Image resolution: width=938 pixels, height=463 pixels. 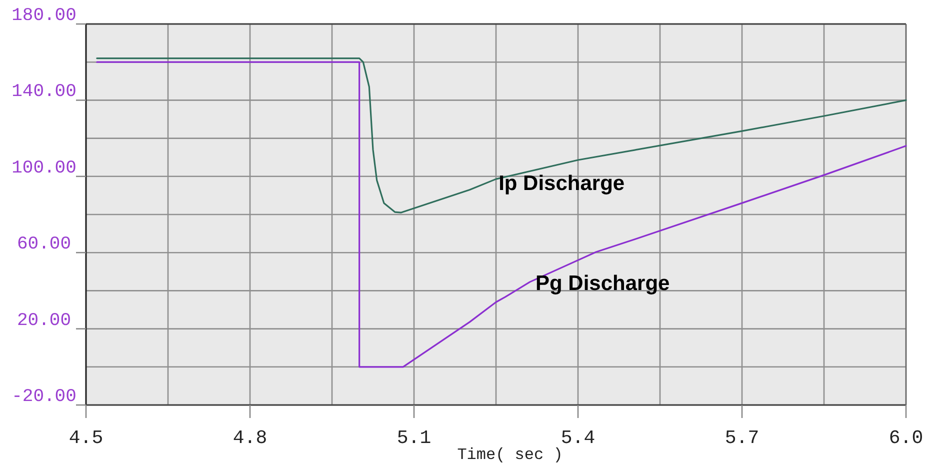 I want to click on y-tick-label: 20.00, so click(x=44, y=320).